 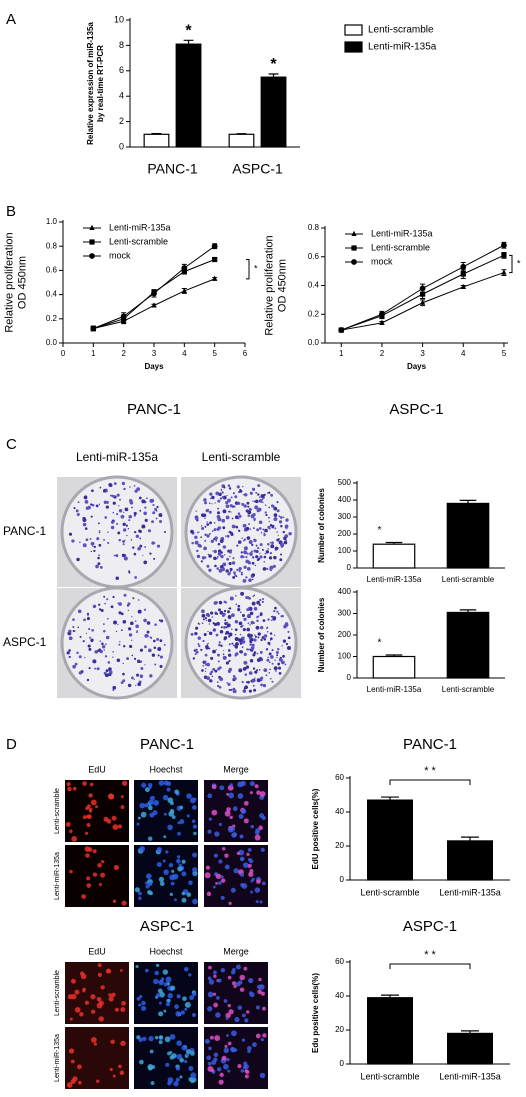 I want to click on column-label: EdU, so click(x=97, y=951).